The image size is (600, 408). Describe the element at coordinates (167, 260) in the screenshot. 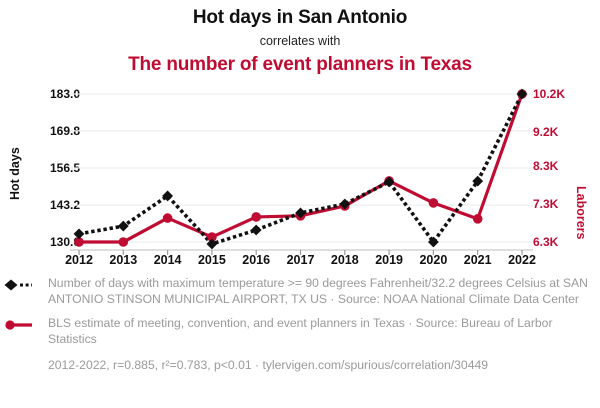

I see `x-axis-tick-label: 2014` at that location.